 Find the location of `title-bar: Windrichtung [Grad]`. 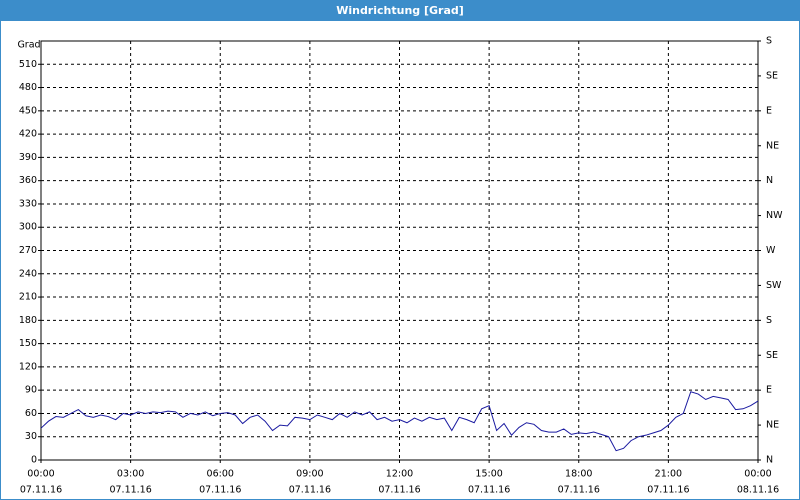

title-bar: Windrichtung [Grad] is located at coordinates (400, 11).